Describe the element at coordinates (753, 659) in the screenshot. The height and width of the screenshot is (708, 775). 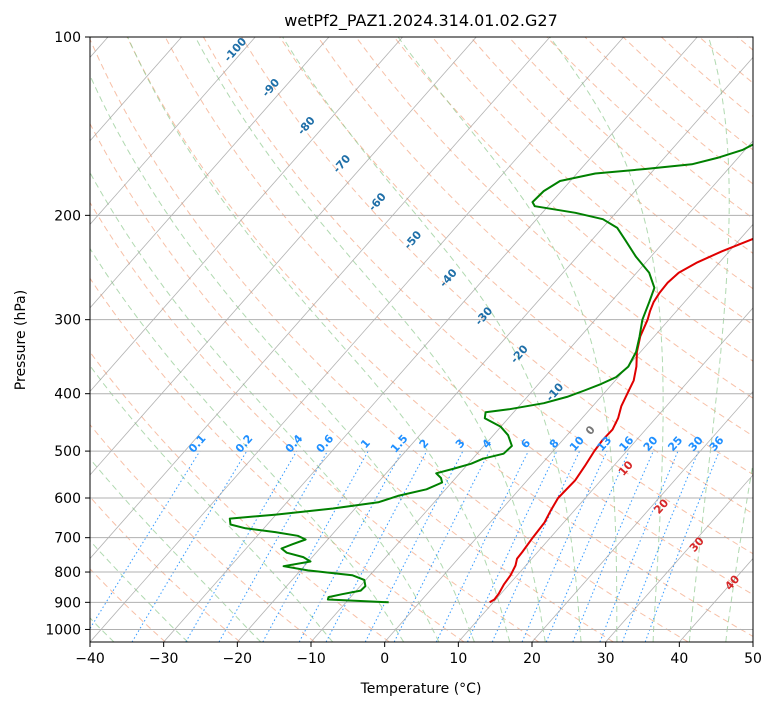
I see `x-tick-label: 50` at that location.